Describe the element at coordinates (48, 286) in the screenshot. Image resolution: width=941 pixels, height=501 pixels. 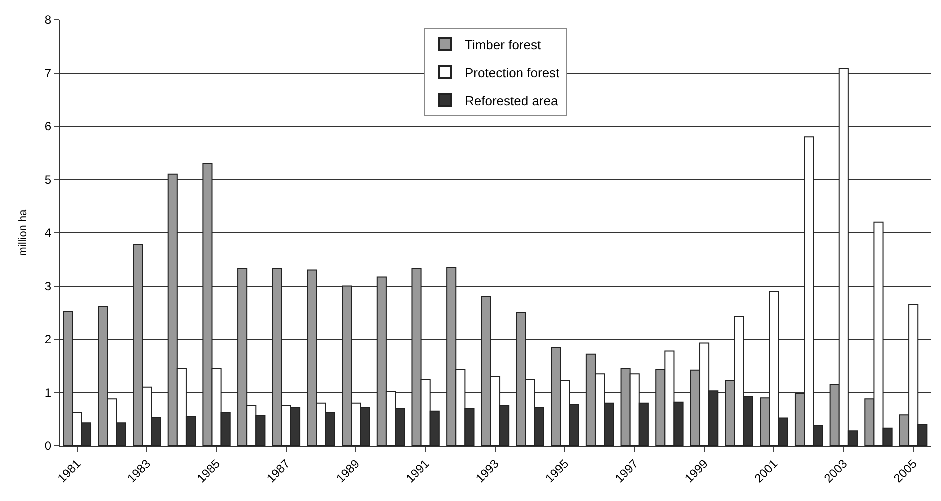
I see `y-tick-label: 3` at that location.